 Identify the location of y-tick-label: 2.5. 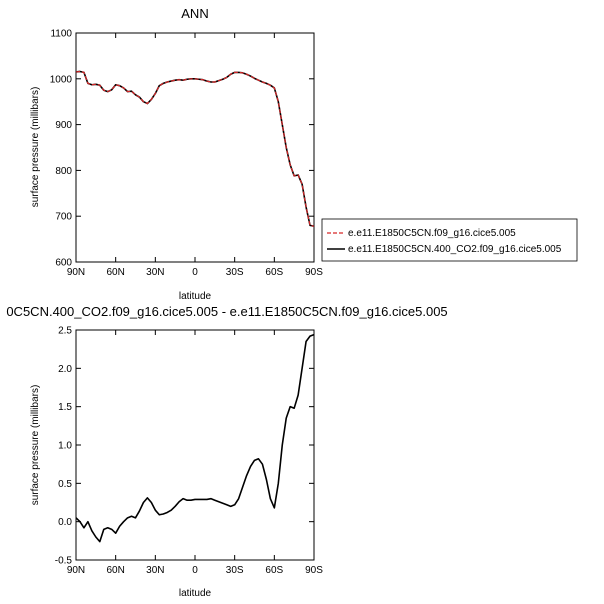
(65, 331).